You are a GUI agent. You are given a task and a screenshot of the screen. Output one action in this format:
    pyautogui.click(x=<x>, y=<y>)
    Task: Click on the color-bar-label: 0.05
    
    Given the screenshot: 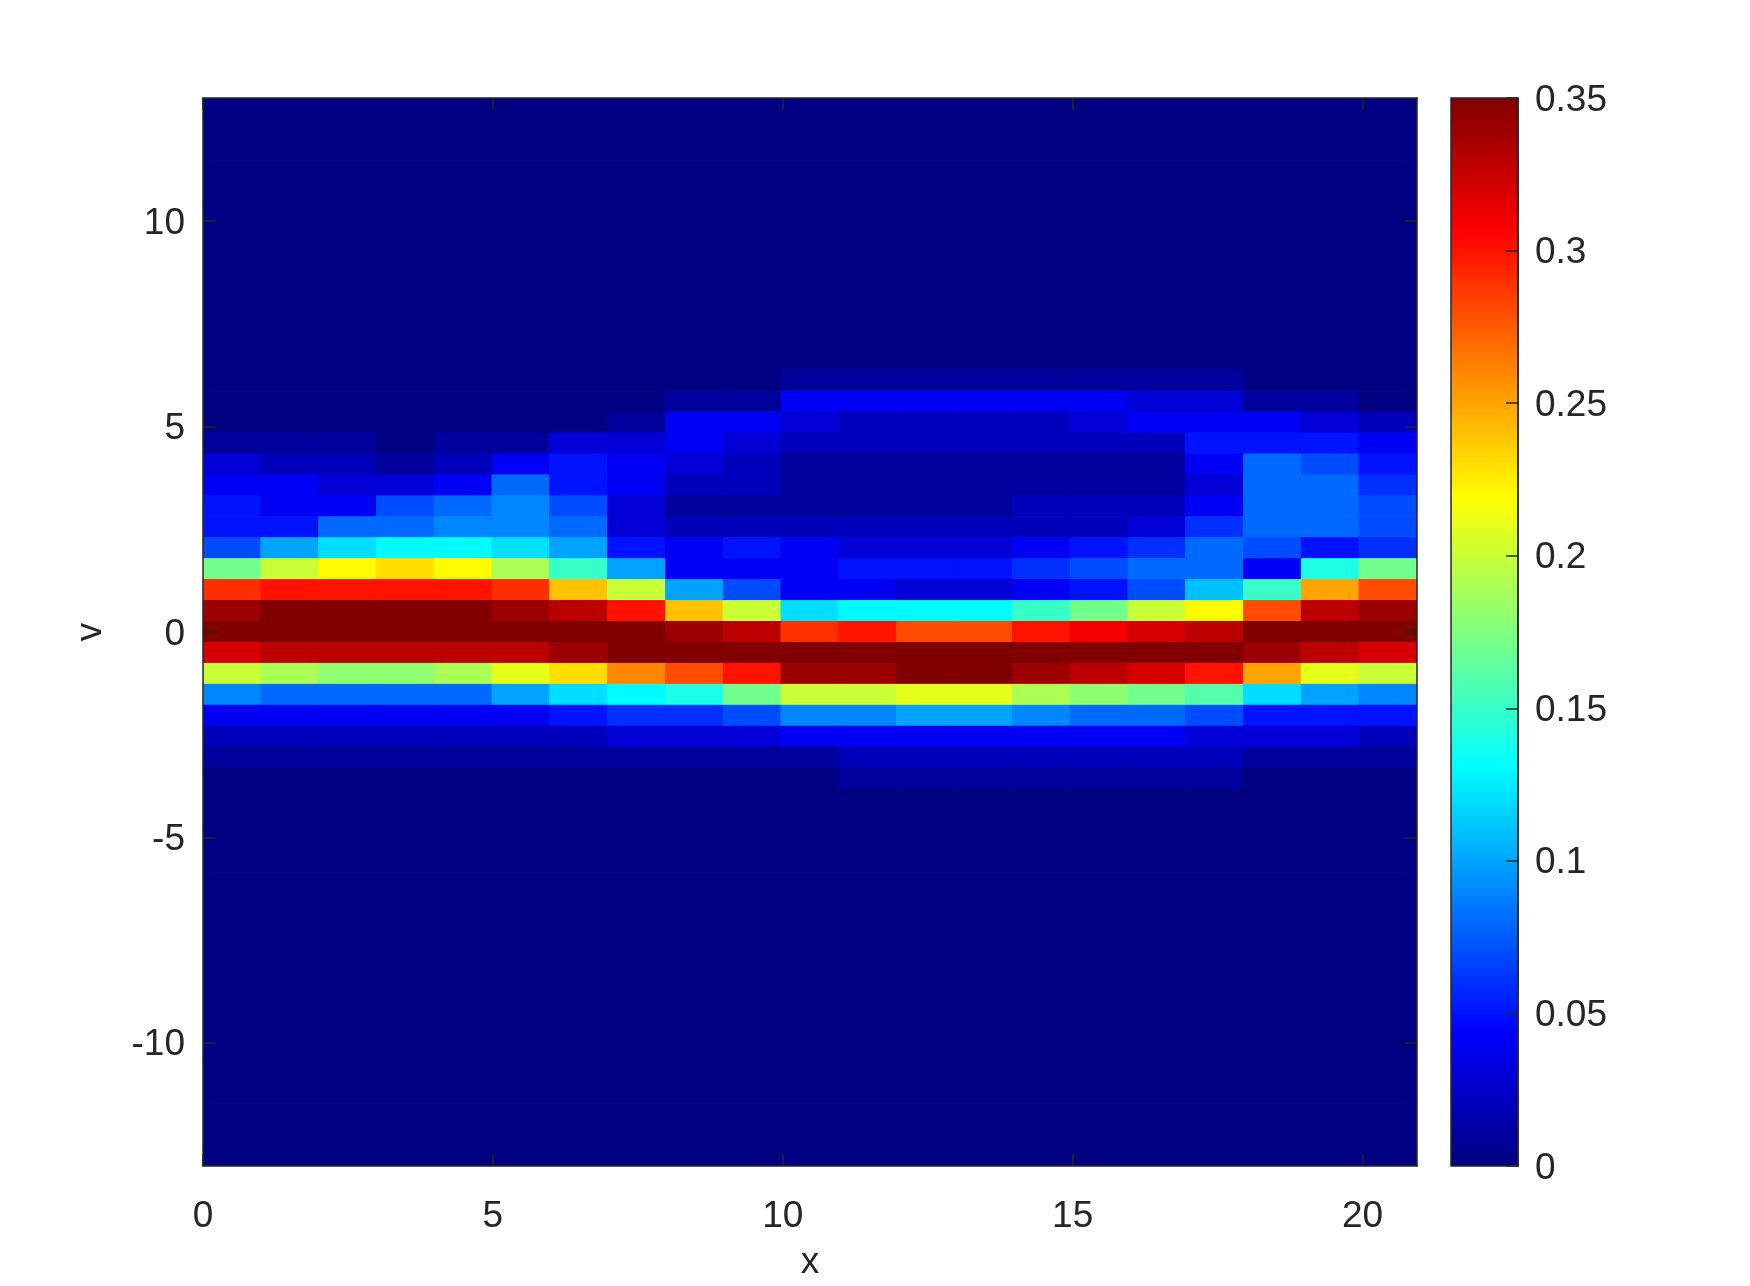 What is the action you would take?
    pyautogui.click(x=1571, y=1013)
    